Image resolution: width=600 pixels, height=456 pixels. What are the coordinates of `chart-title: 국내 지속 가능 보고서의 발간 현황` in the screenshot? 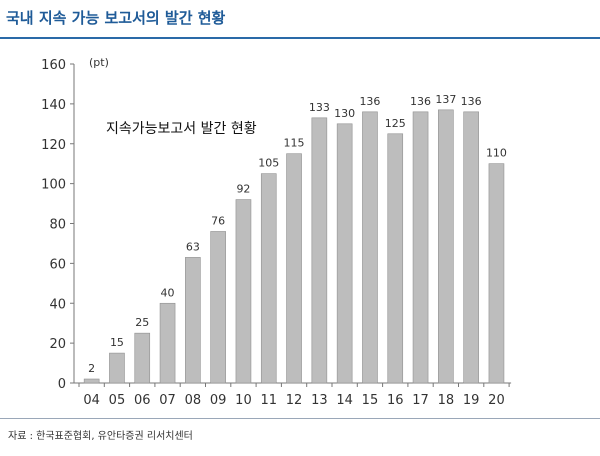 It's located at (116, 18).